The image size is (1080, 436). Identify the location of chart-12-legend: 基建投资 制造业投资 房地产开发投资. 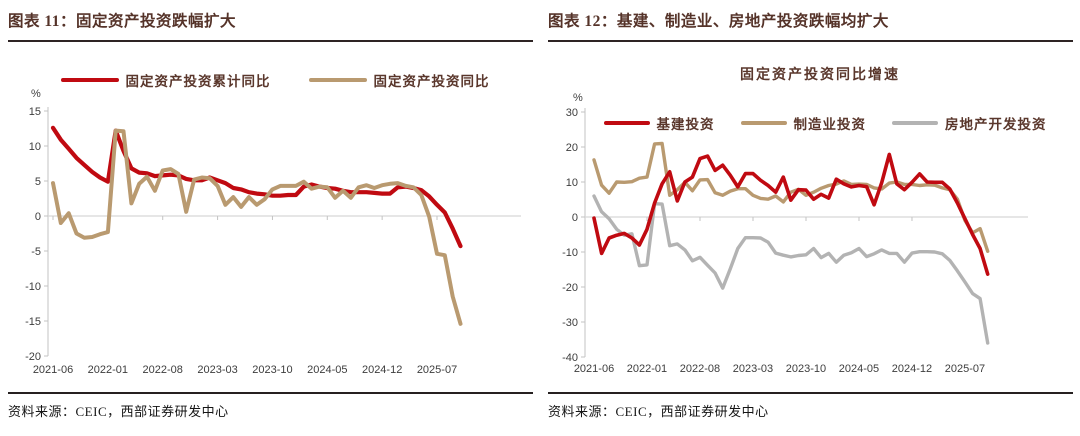
(825, 123).